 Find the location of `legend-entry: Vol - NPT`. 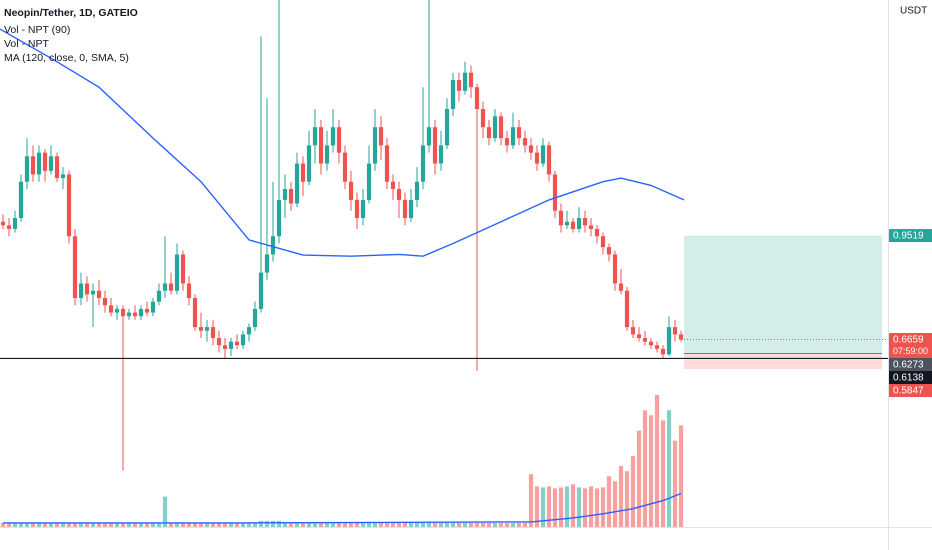

legend-entry: Vol - NPT is located at coordinates (27, 44).